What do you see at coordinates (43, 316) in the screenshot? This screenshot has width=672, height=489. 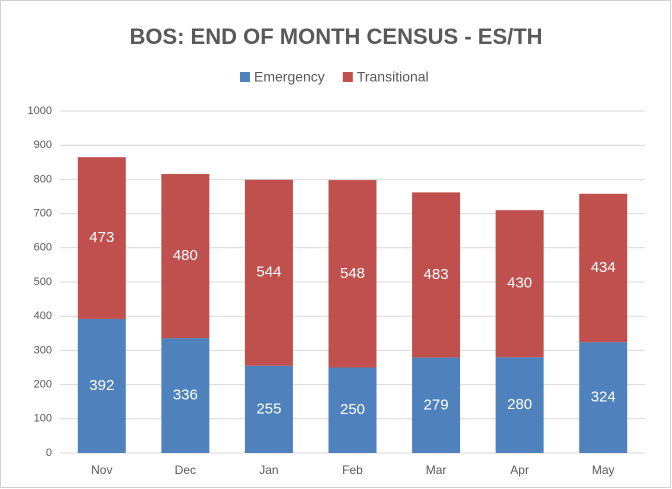 I see `y-tick-label: 400` at bounding box center [43, 316].